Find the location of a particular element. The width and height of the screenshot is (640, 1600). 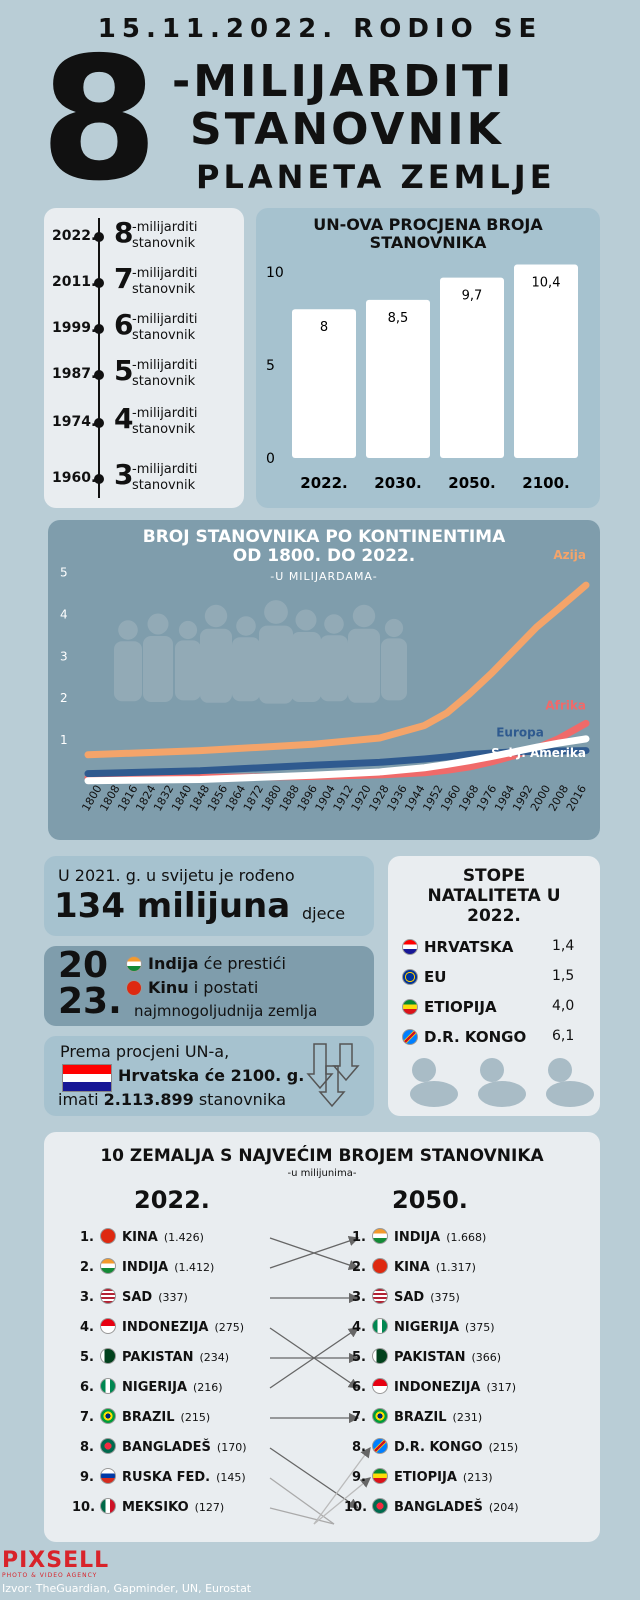

flag-et-icon is located at coordinates (410, 1007).